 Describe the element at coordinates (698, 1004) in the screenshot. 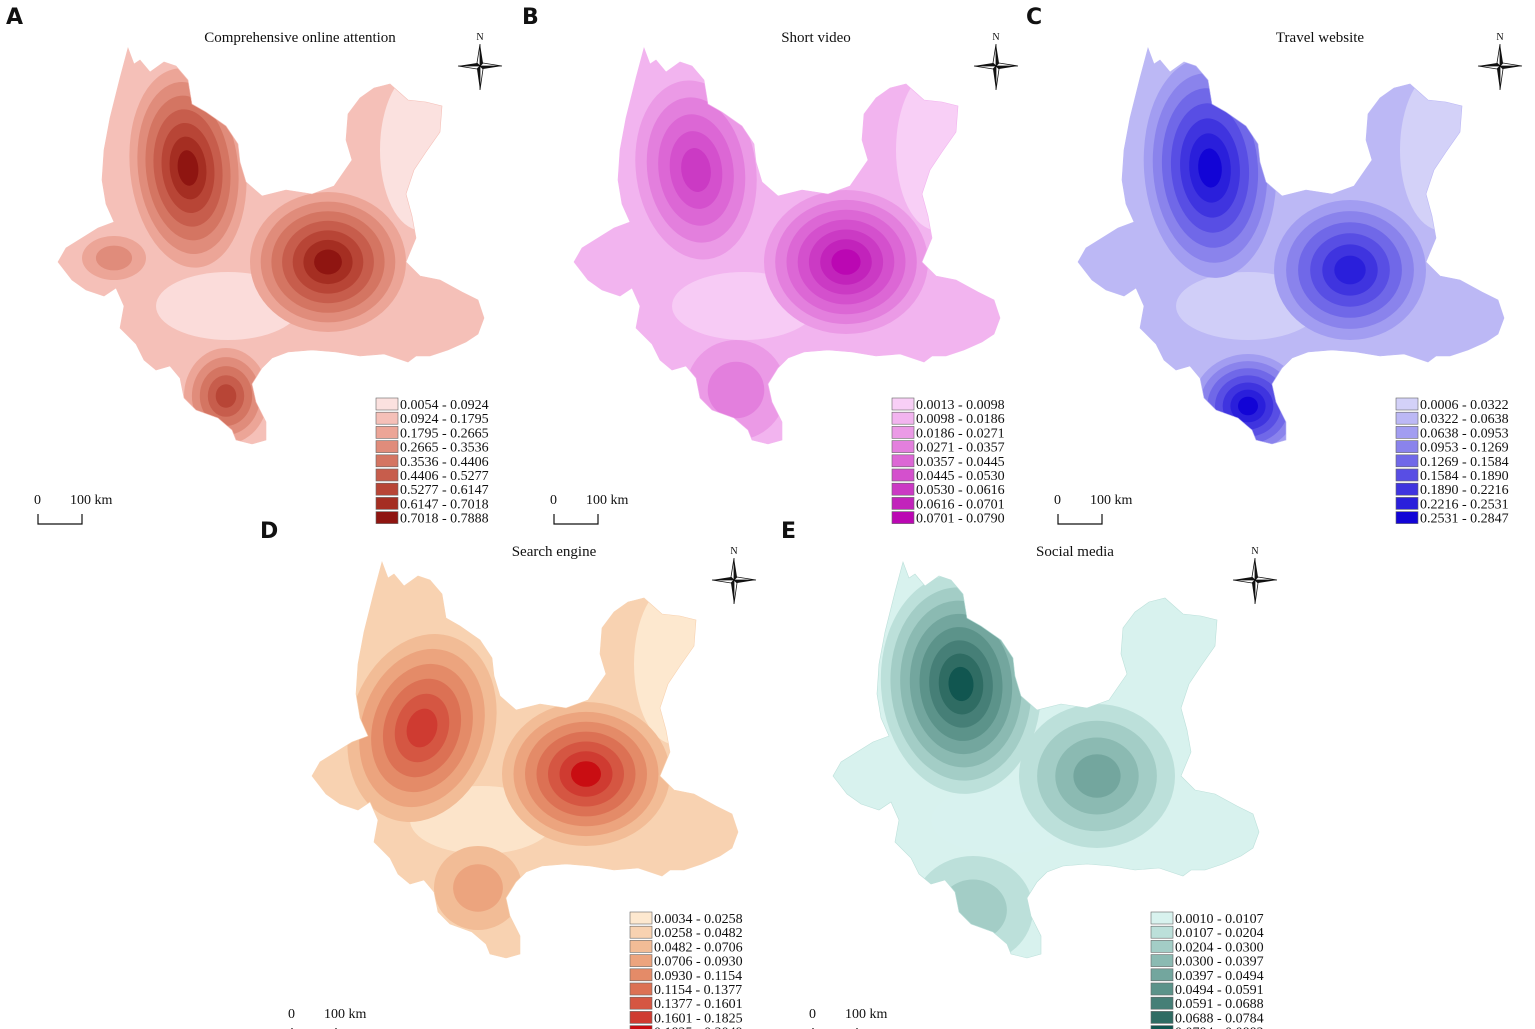

I see `legend-label: 0.1377 - 0.1601` at that location.